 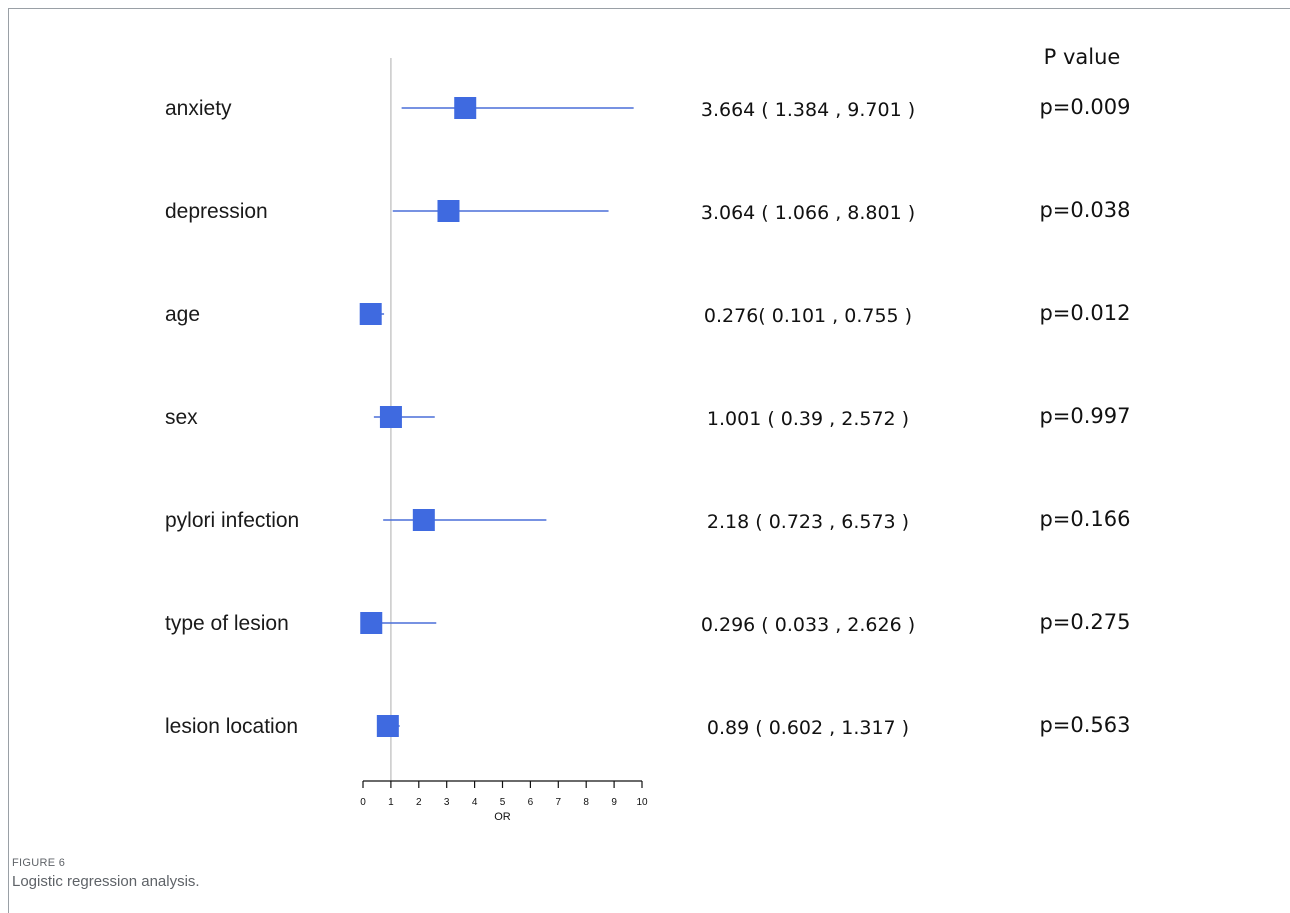 What do you see at coordinates (586, 802) in the screenshot?
I see `x-tick-label: 8` at bounding box center [586, 802].